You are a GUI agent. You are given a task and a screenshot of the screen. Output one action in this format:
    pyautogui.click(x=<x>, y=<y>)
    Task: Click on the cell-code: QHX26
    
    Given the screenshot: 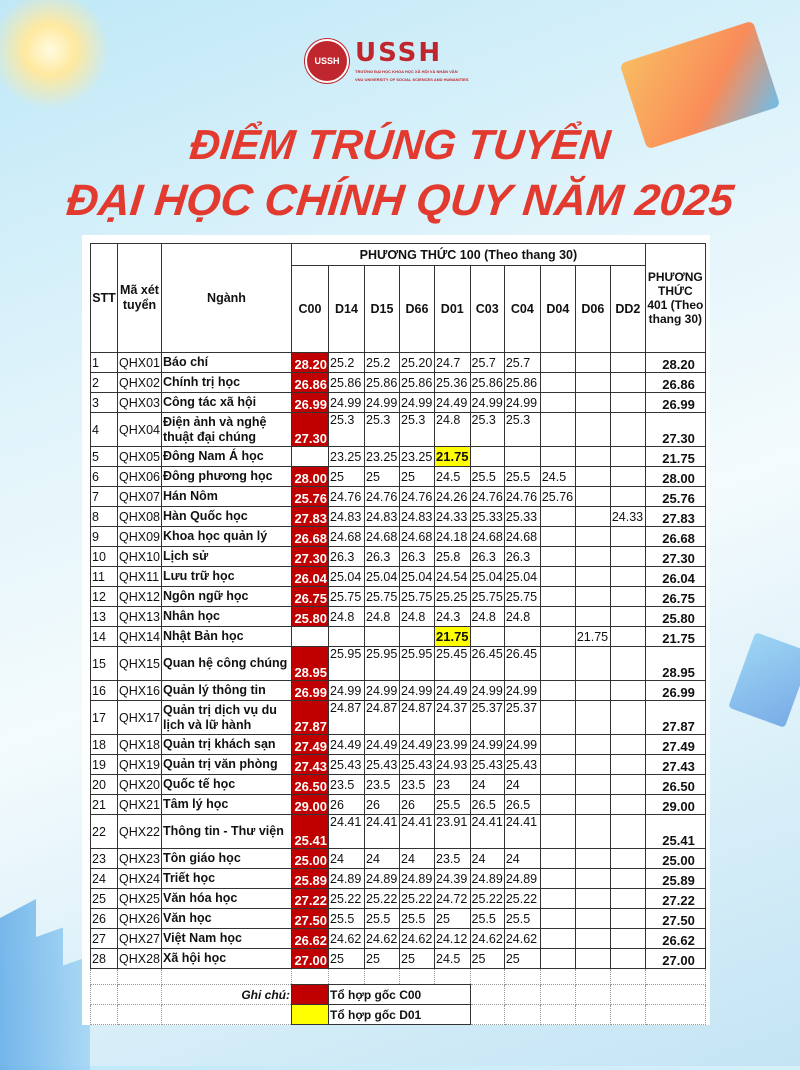 What is the action you would take?
    pyautogui.click(x=139, y=918)
    